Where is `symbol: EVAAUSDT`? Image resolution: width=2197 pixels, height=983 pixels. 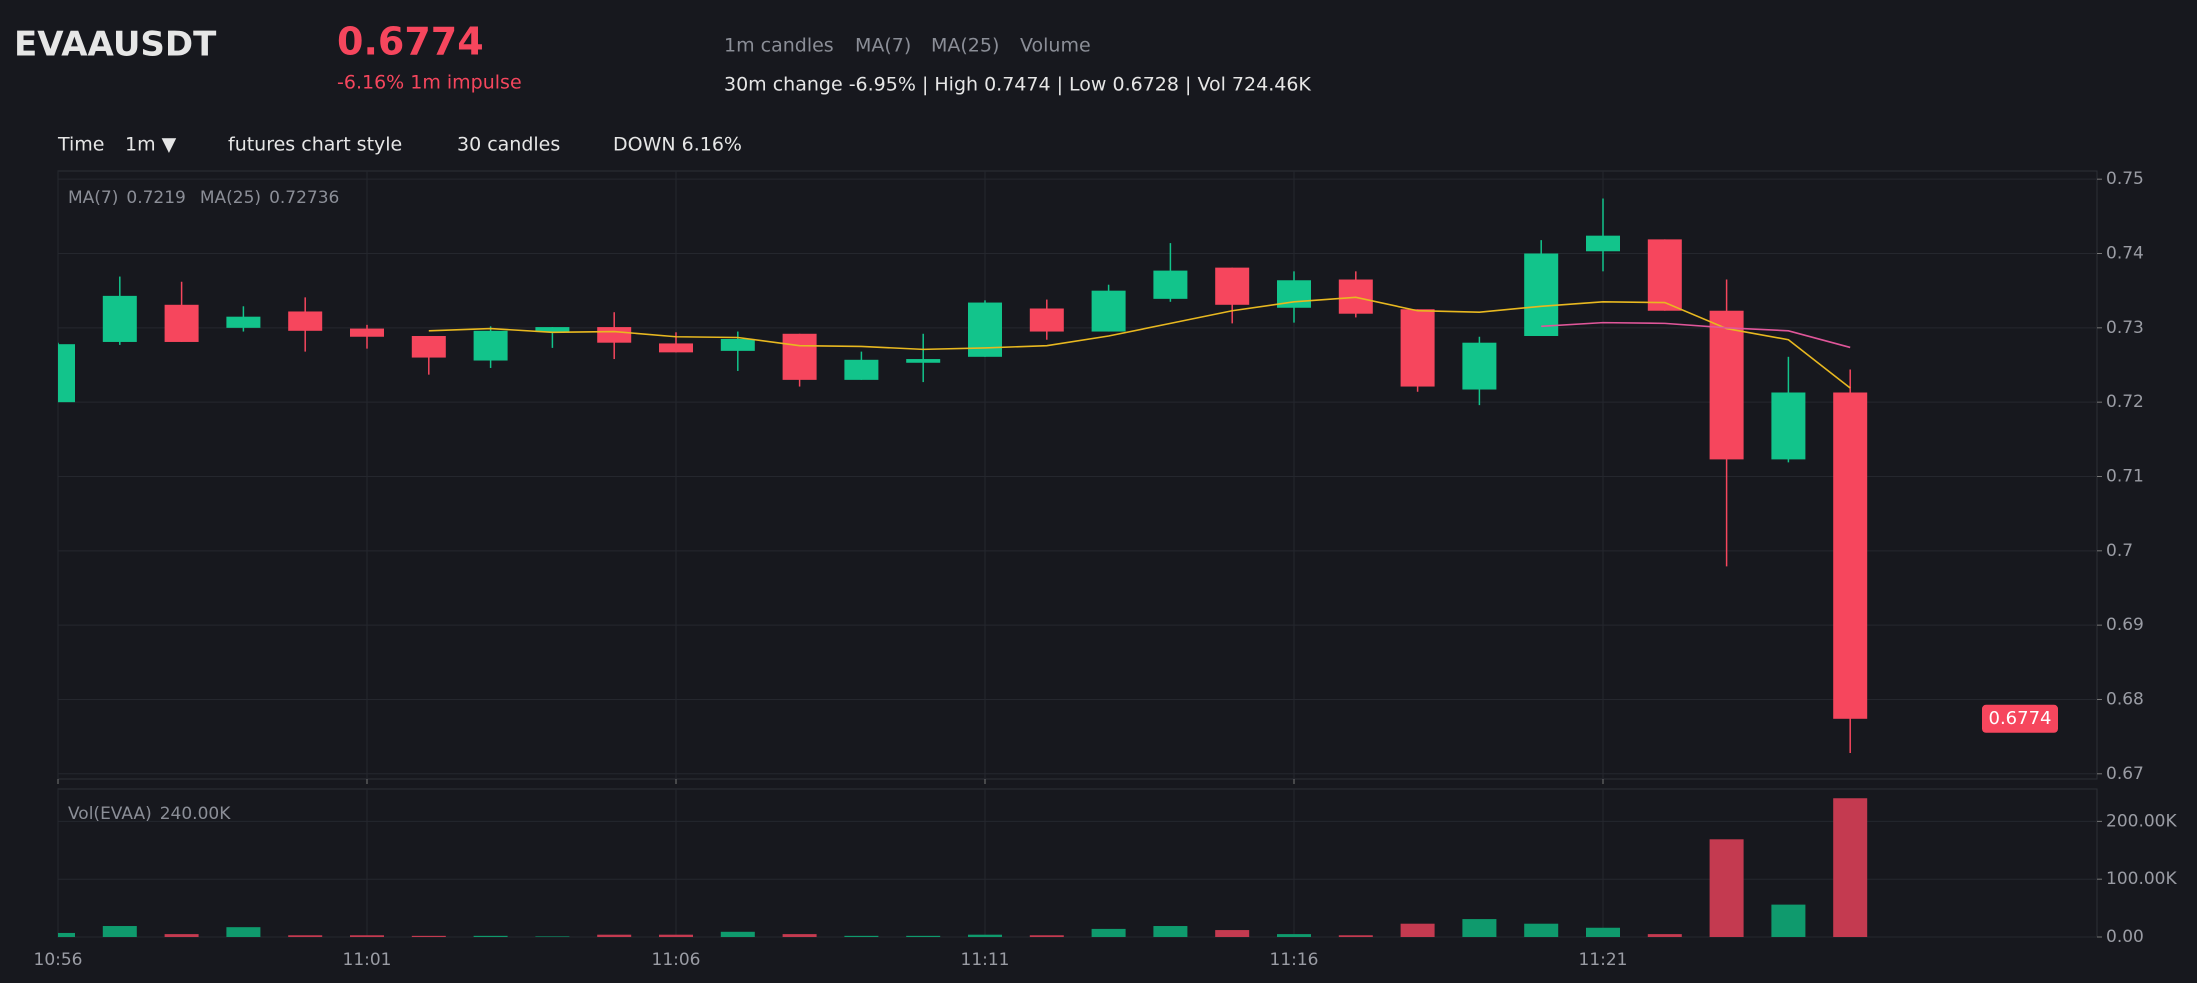
symbol: EVAAUSDT is located at coordinates (115, 45).